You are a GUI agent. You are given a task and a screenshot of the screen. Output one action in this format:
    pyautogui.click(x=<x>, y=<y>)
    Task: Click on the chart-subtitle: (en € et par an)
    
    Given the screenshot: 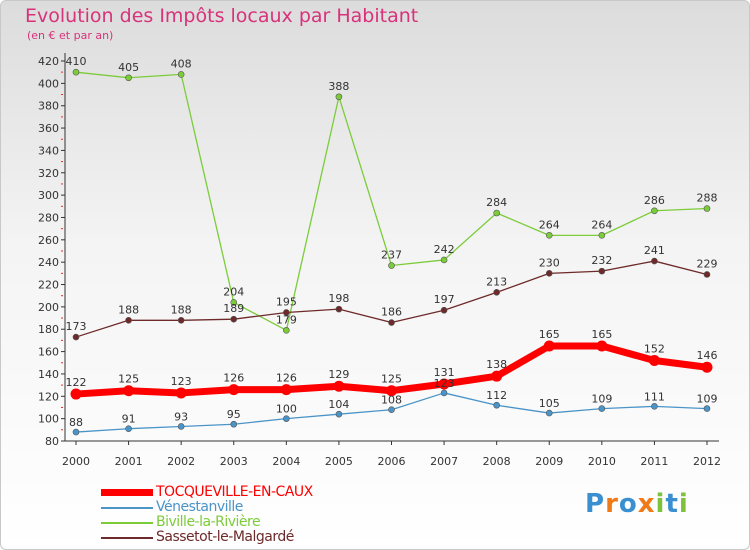 What is the action you would take?
    pyautogui.click(x=70, y=35)
    